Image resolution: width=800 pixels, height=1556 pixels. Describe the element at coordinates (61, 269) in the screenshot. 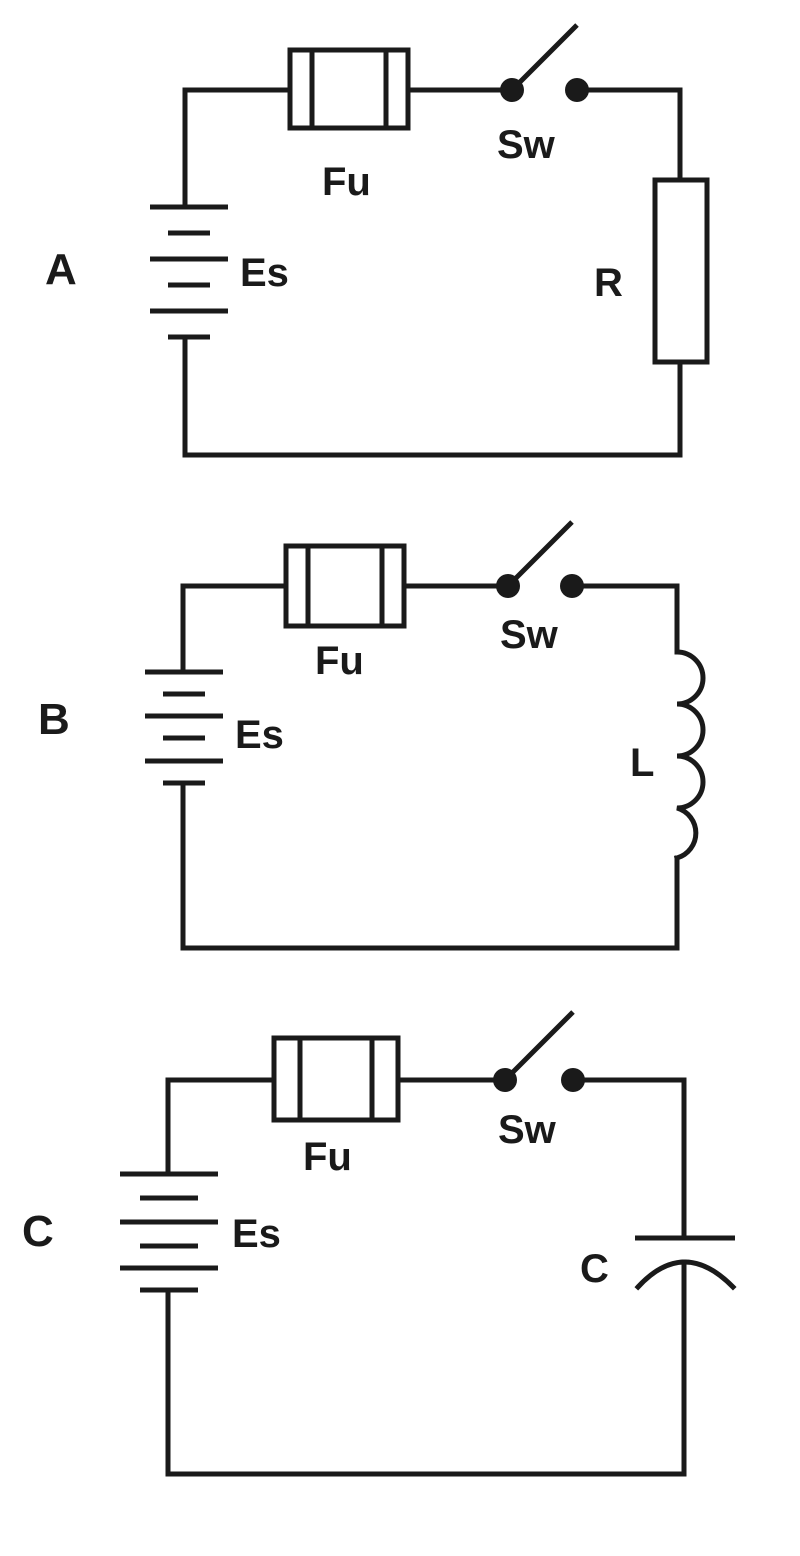

I see `circuit-letter: A` at that location.